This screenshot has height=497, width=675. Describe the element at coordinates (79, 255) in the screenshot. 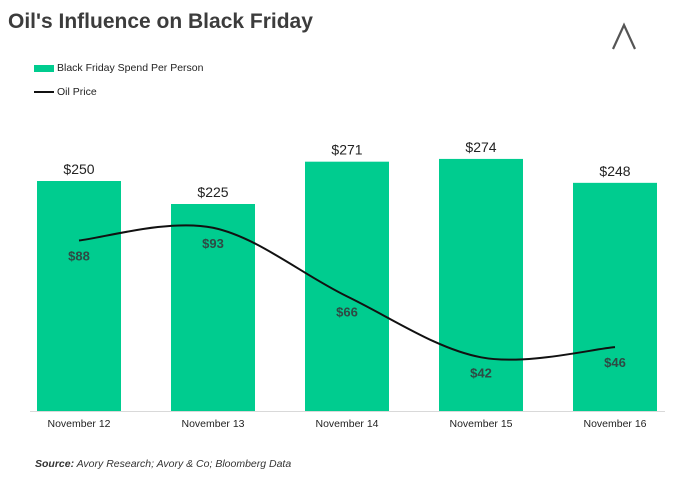

I see `line-value-label: $88` at that location.